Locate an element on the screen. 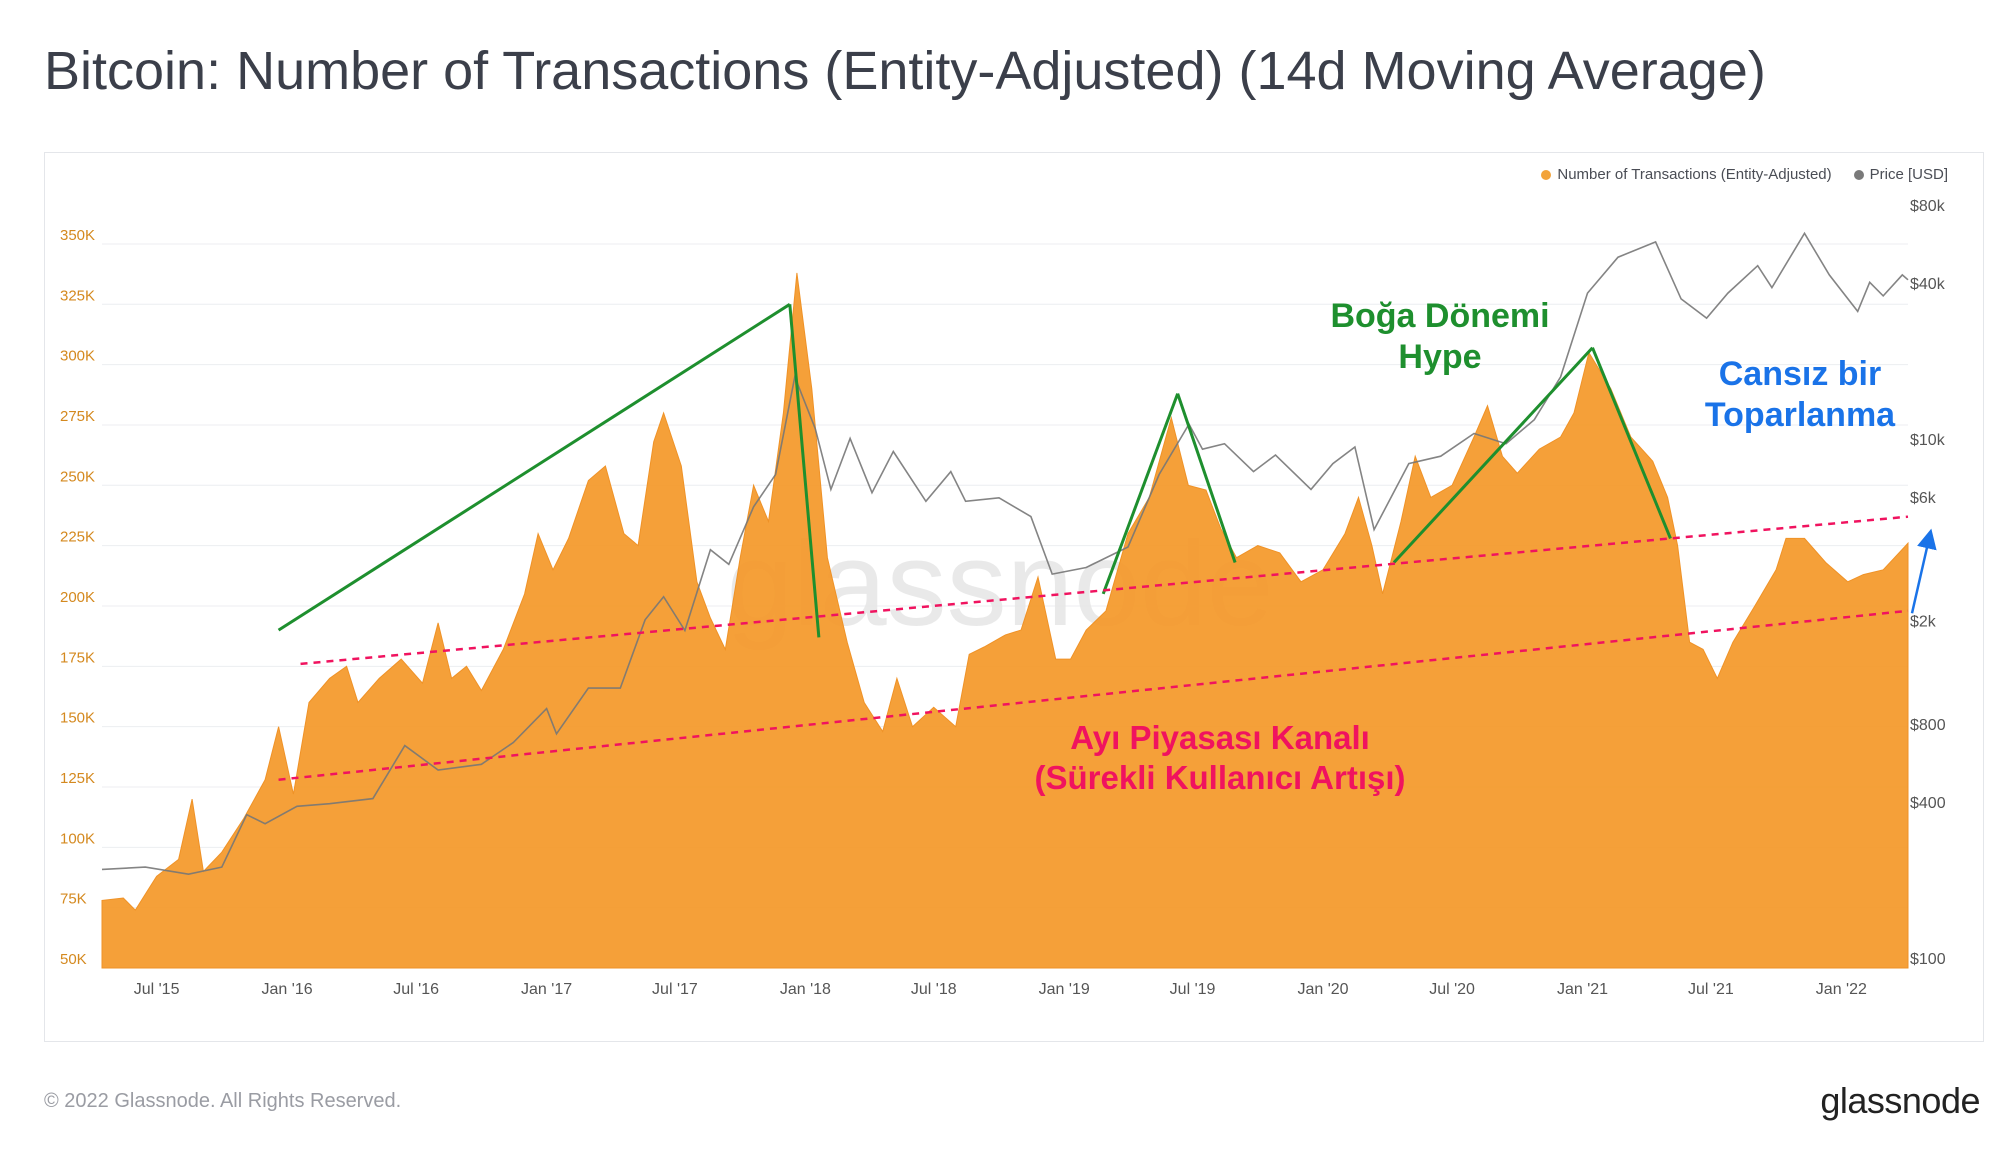 This screenshot has width=2000, height=1152. left-tick-label: 225K is located at coordinates (77, 537).